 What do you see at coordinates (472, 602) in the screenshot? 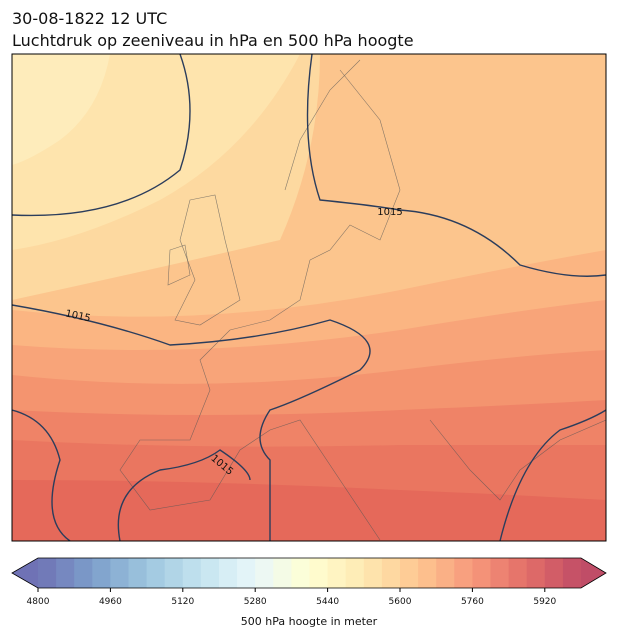
I see `colorbar-tick-label: 5760` at bounding box center [472, 602].